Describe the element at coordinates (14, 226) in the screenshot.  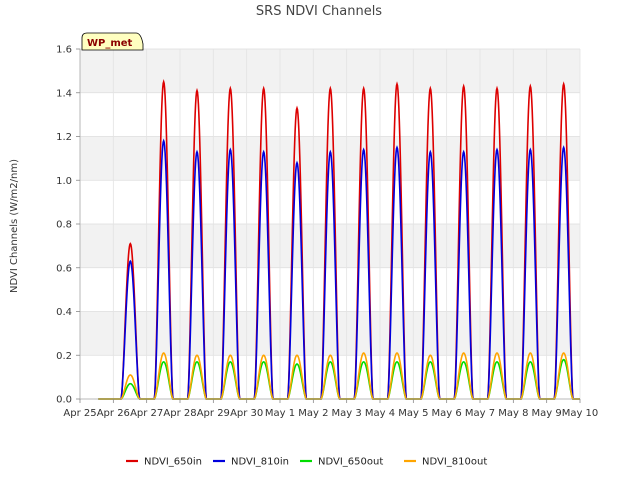
I see `y-axis-label: NDVI Channels (W/m2/nm)` at that location.